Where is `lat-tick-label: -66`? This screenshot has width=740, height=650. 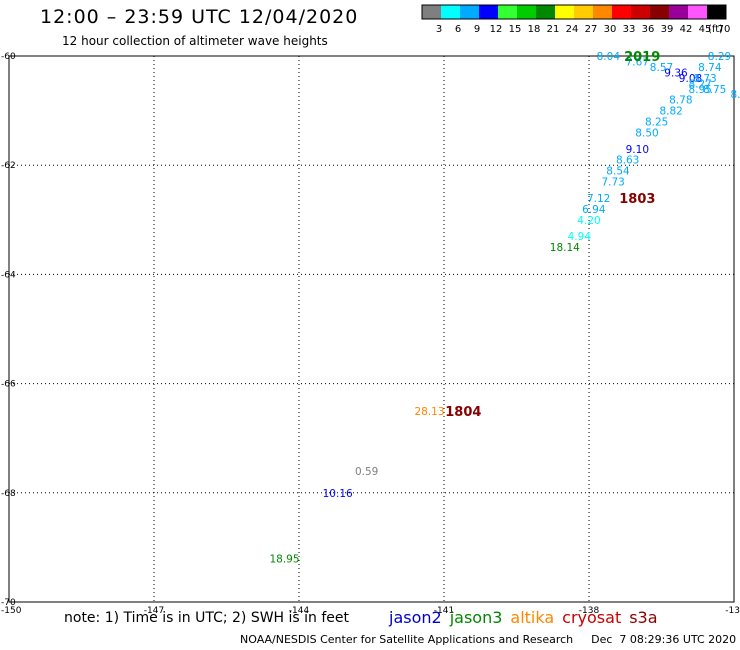
lat-tick-label: -66 is located at coordinates (8, 385).